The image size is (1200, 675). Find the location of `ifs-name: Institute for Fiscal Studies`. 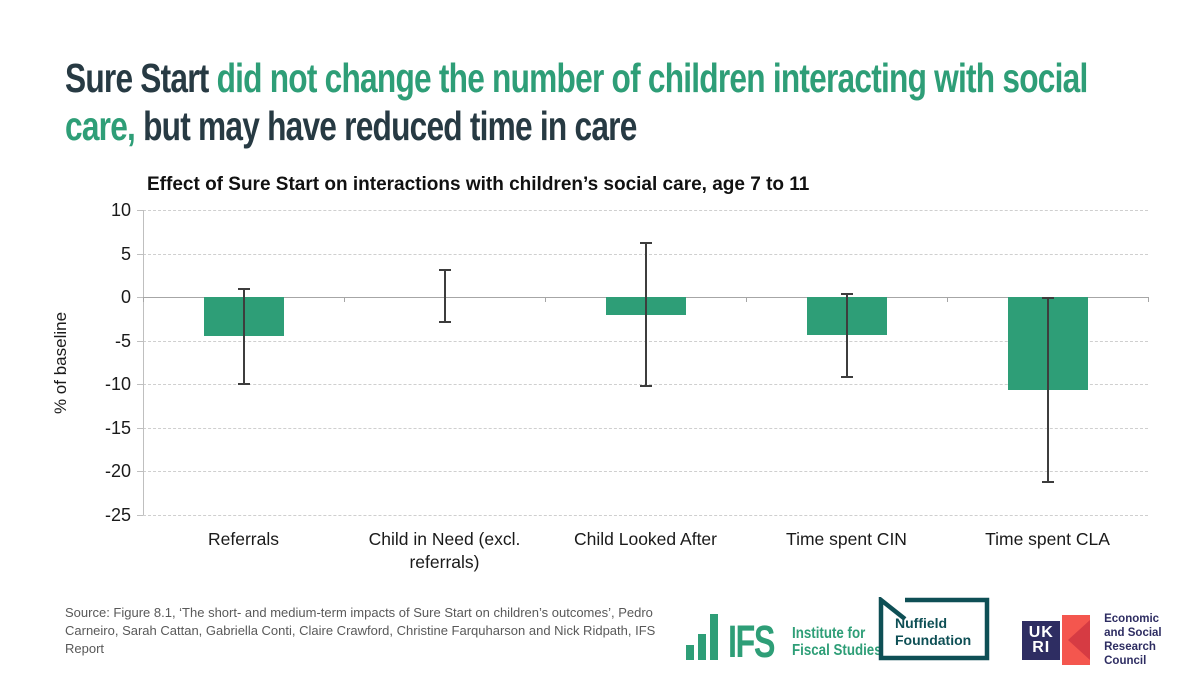

ifs-name: Institute for Fiscal Studies is located at coordinates (837, 642).